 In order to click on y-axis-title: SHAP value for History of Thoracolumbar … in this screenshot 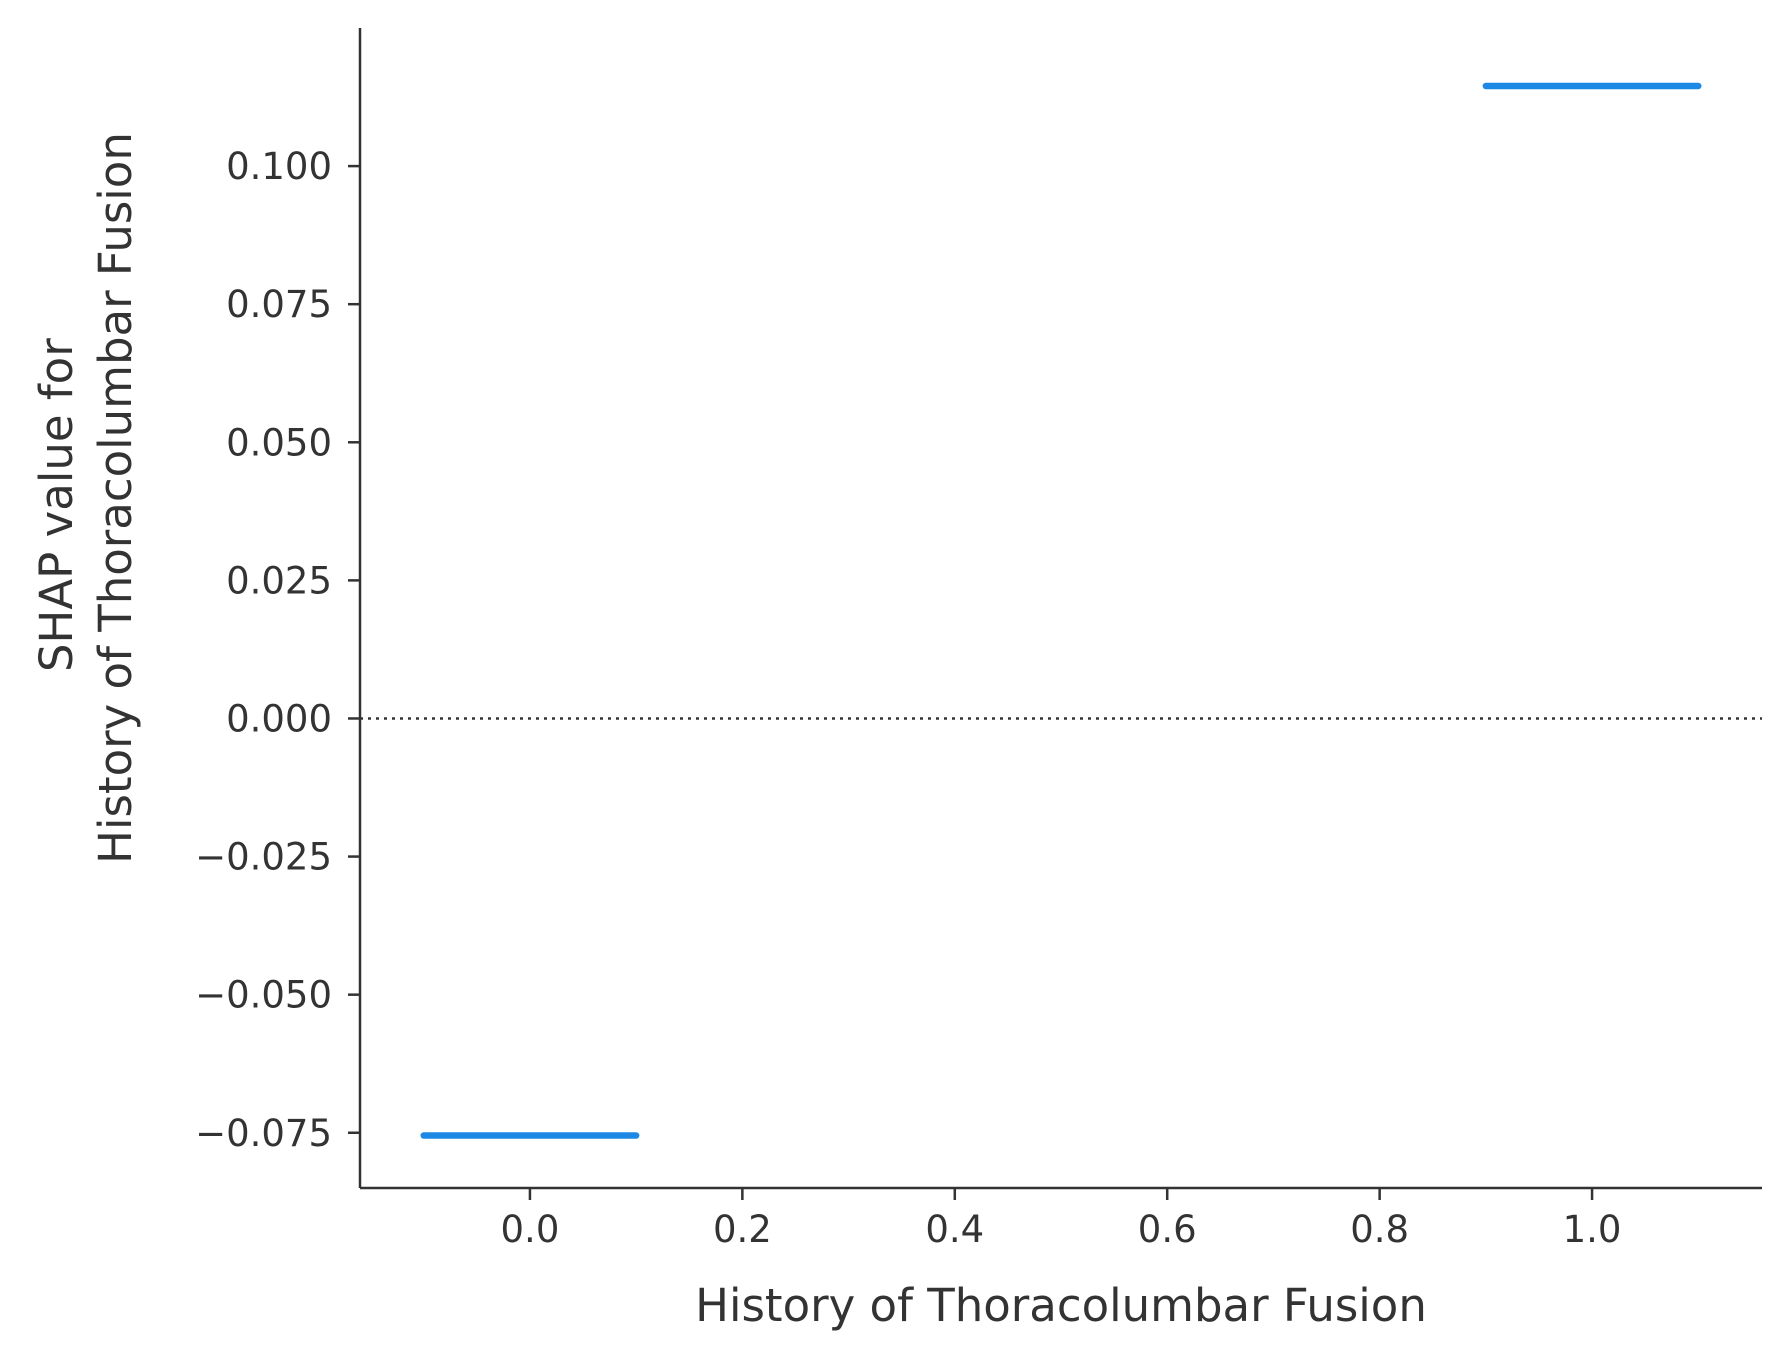, I will do `click(86, 498)`.